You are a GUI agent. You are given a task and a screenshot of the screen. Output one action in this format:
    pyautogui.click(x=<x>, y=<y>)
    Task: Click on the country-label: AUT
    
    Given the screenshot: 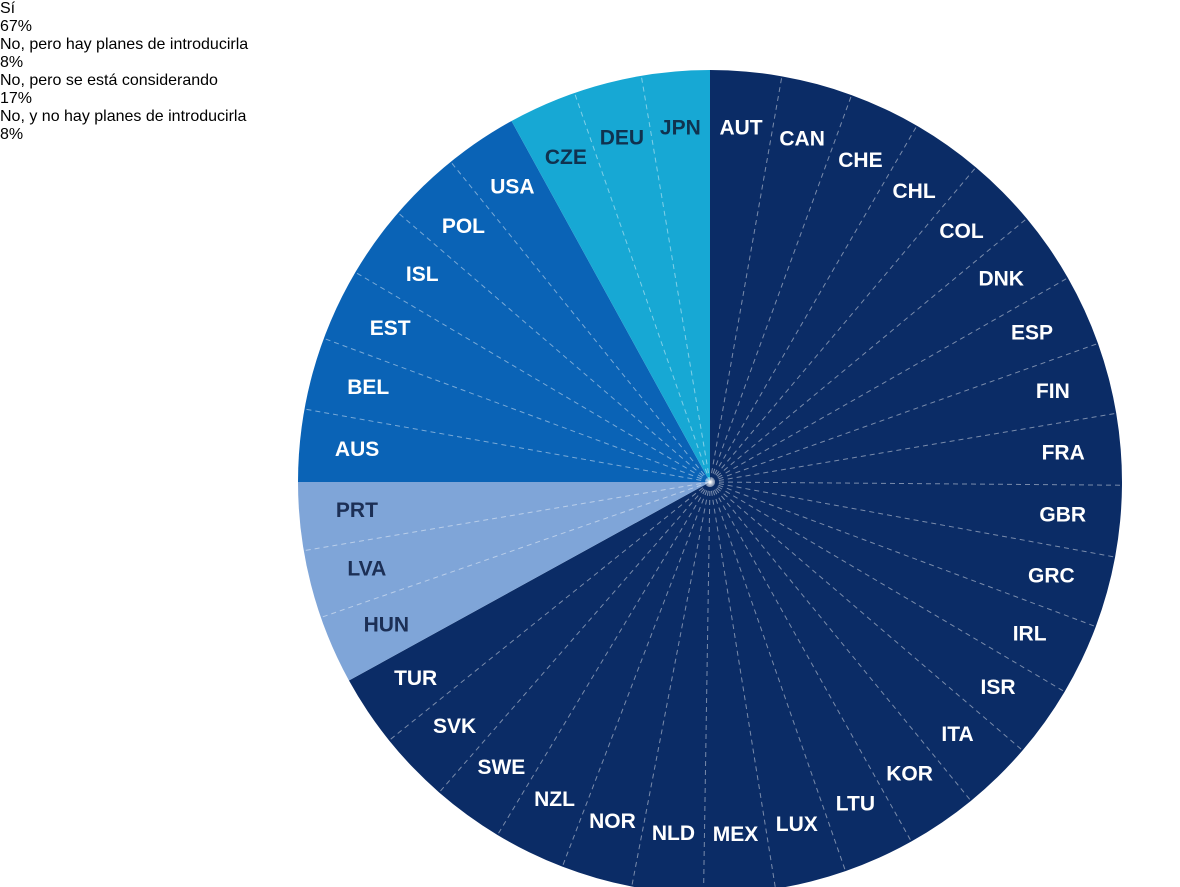 What is the action you would take?
    pyautogui.click(x=740, y=128)
    